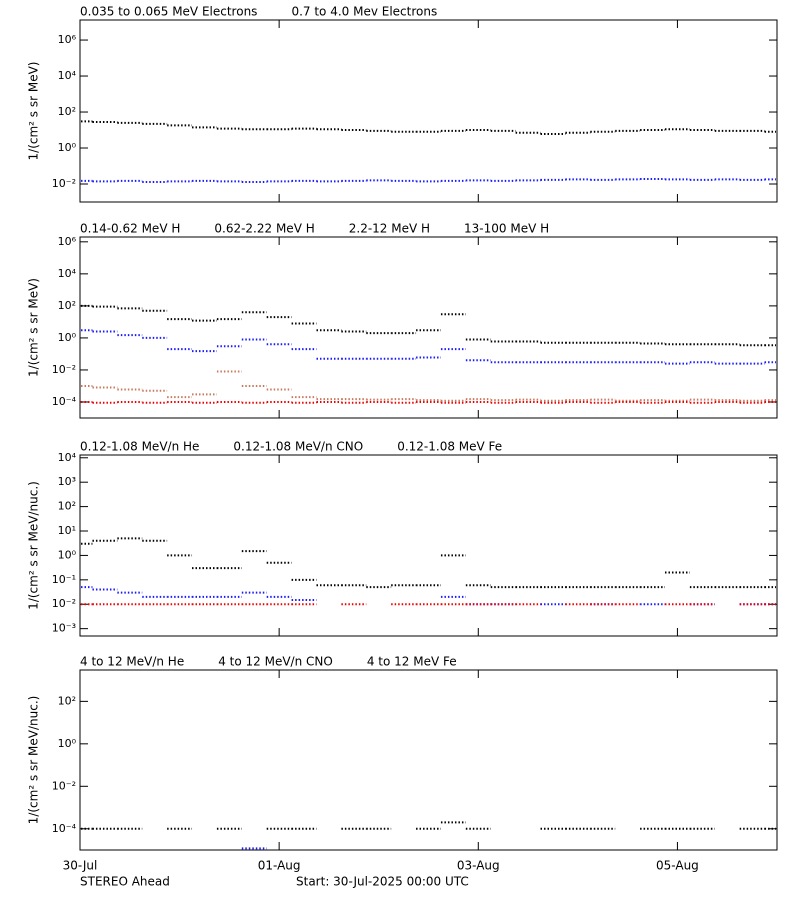 This screenshot has width=800, height=900. What do you see at coordinates (67, 530) in the screenshot?
I see `y-tick-label: 10¹` at bounding box center [67, 530].